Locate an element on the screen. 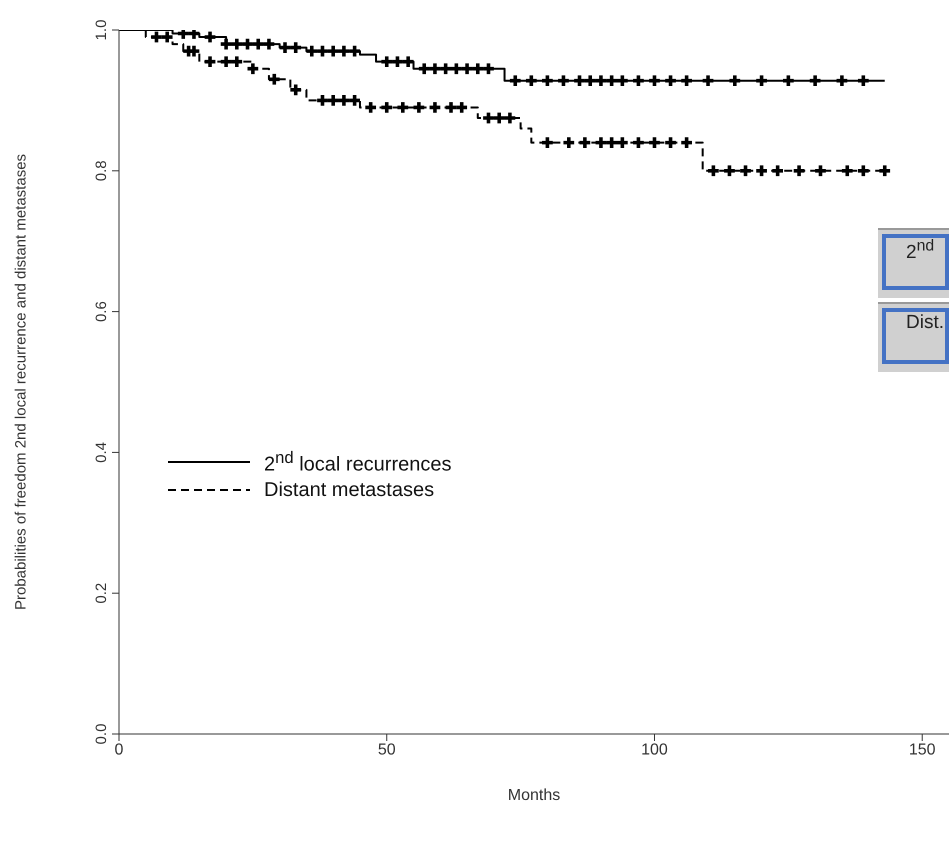 The width and height of the screenshot is (949, 864). x-axis-title: Months is located at coordinates (534, 795).